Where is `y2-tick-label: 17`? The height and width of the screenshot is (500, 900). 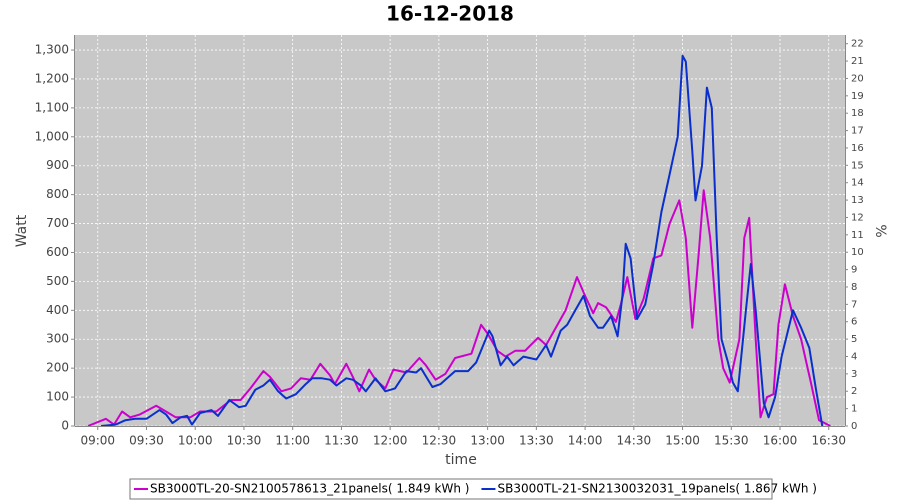
y2-tick-label: 17 is located at coordinates (857, 131).